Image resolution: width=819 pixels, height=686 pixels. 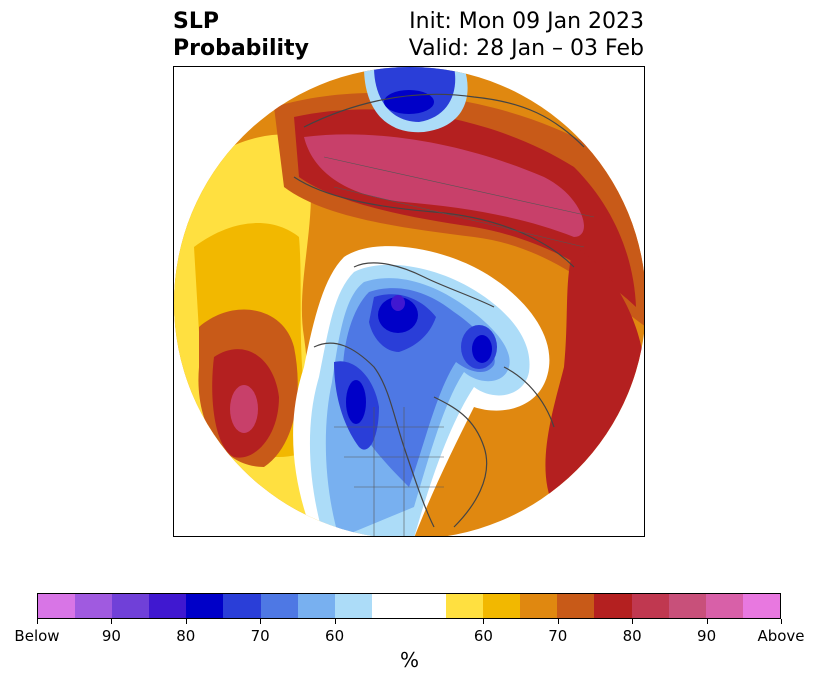 I want to click on colorbar, so click(x=409, y=606).